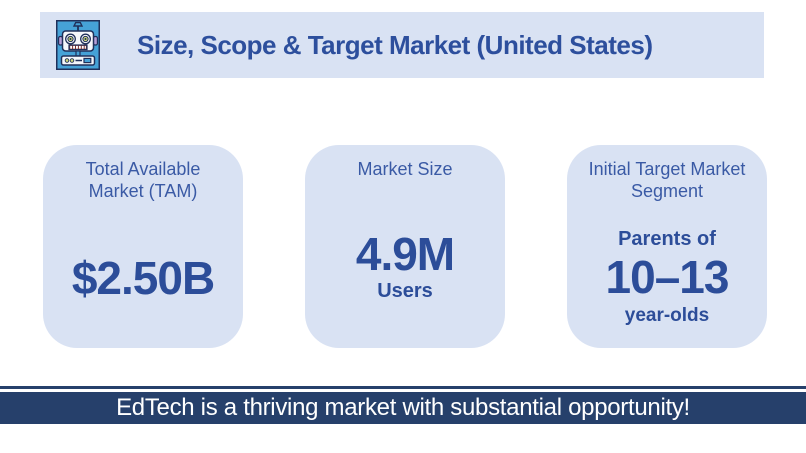 This screenshot has width=806, height=453. Describe the element at coordinates (667, 180) in the screenshot. I see `card-heading: Initial Target Market Segment` at that location.